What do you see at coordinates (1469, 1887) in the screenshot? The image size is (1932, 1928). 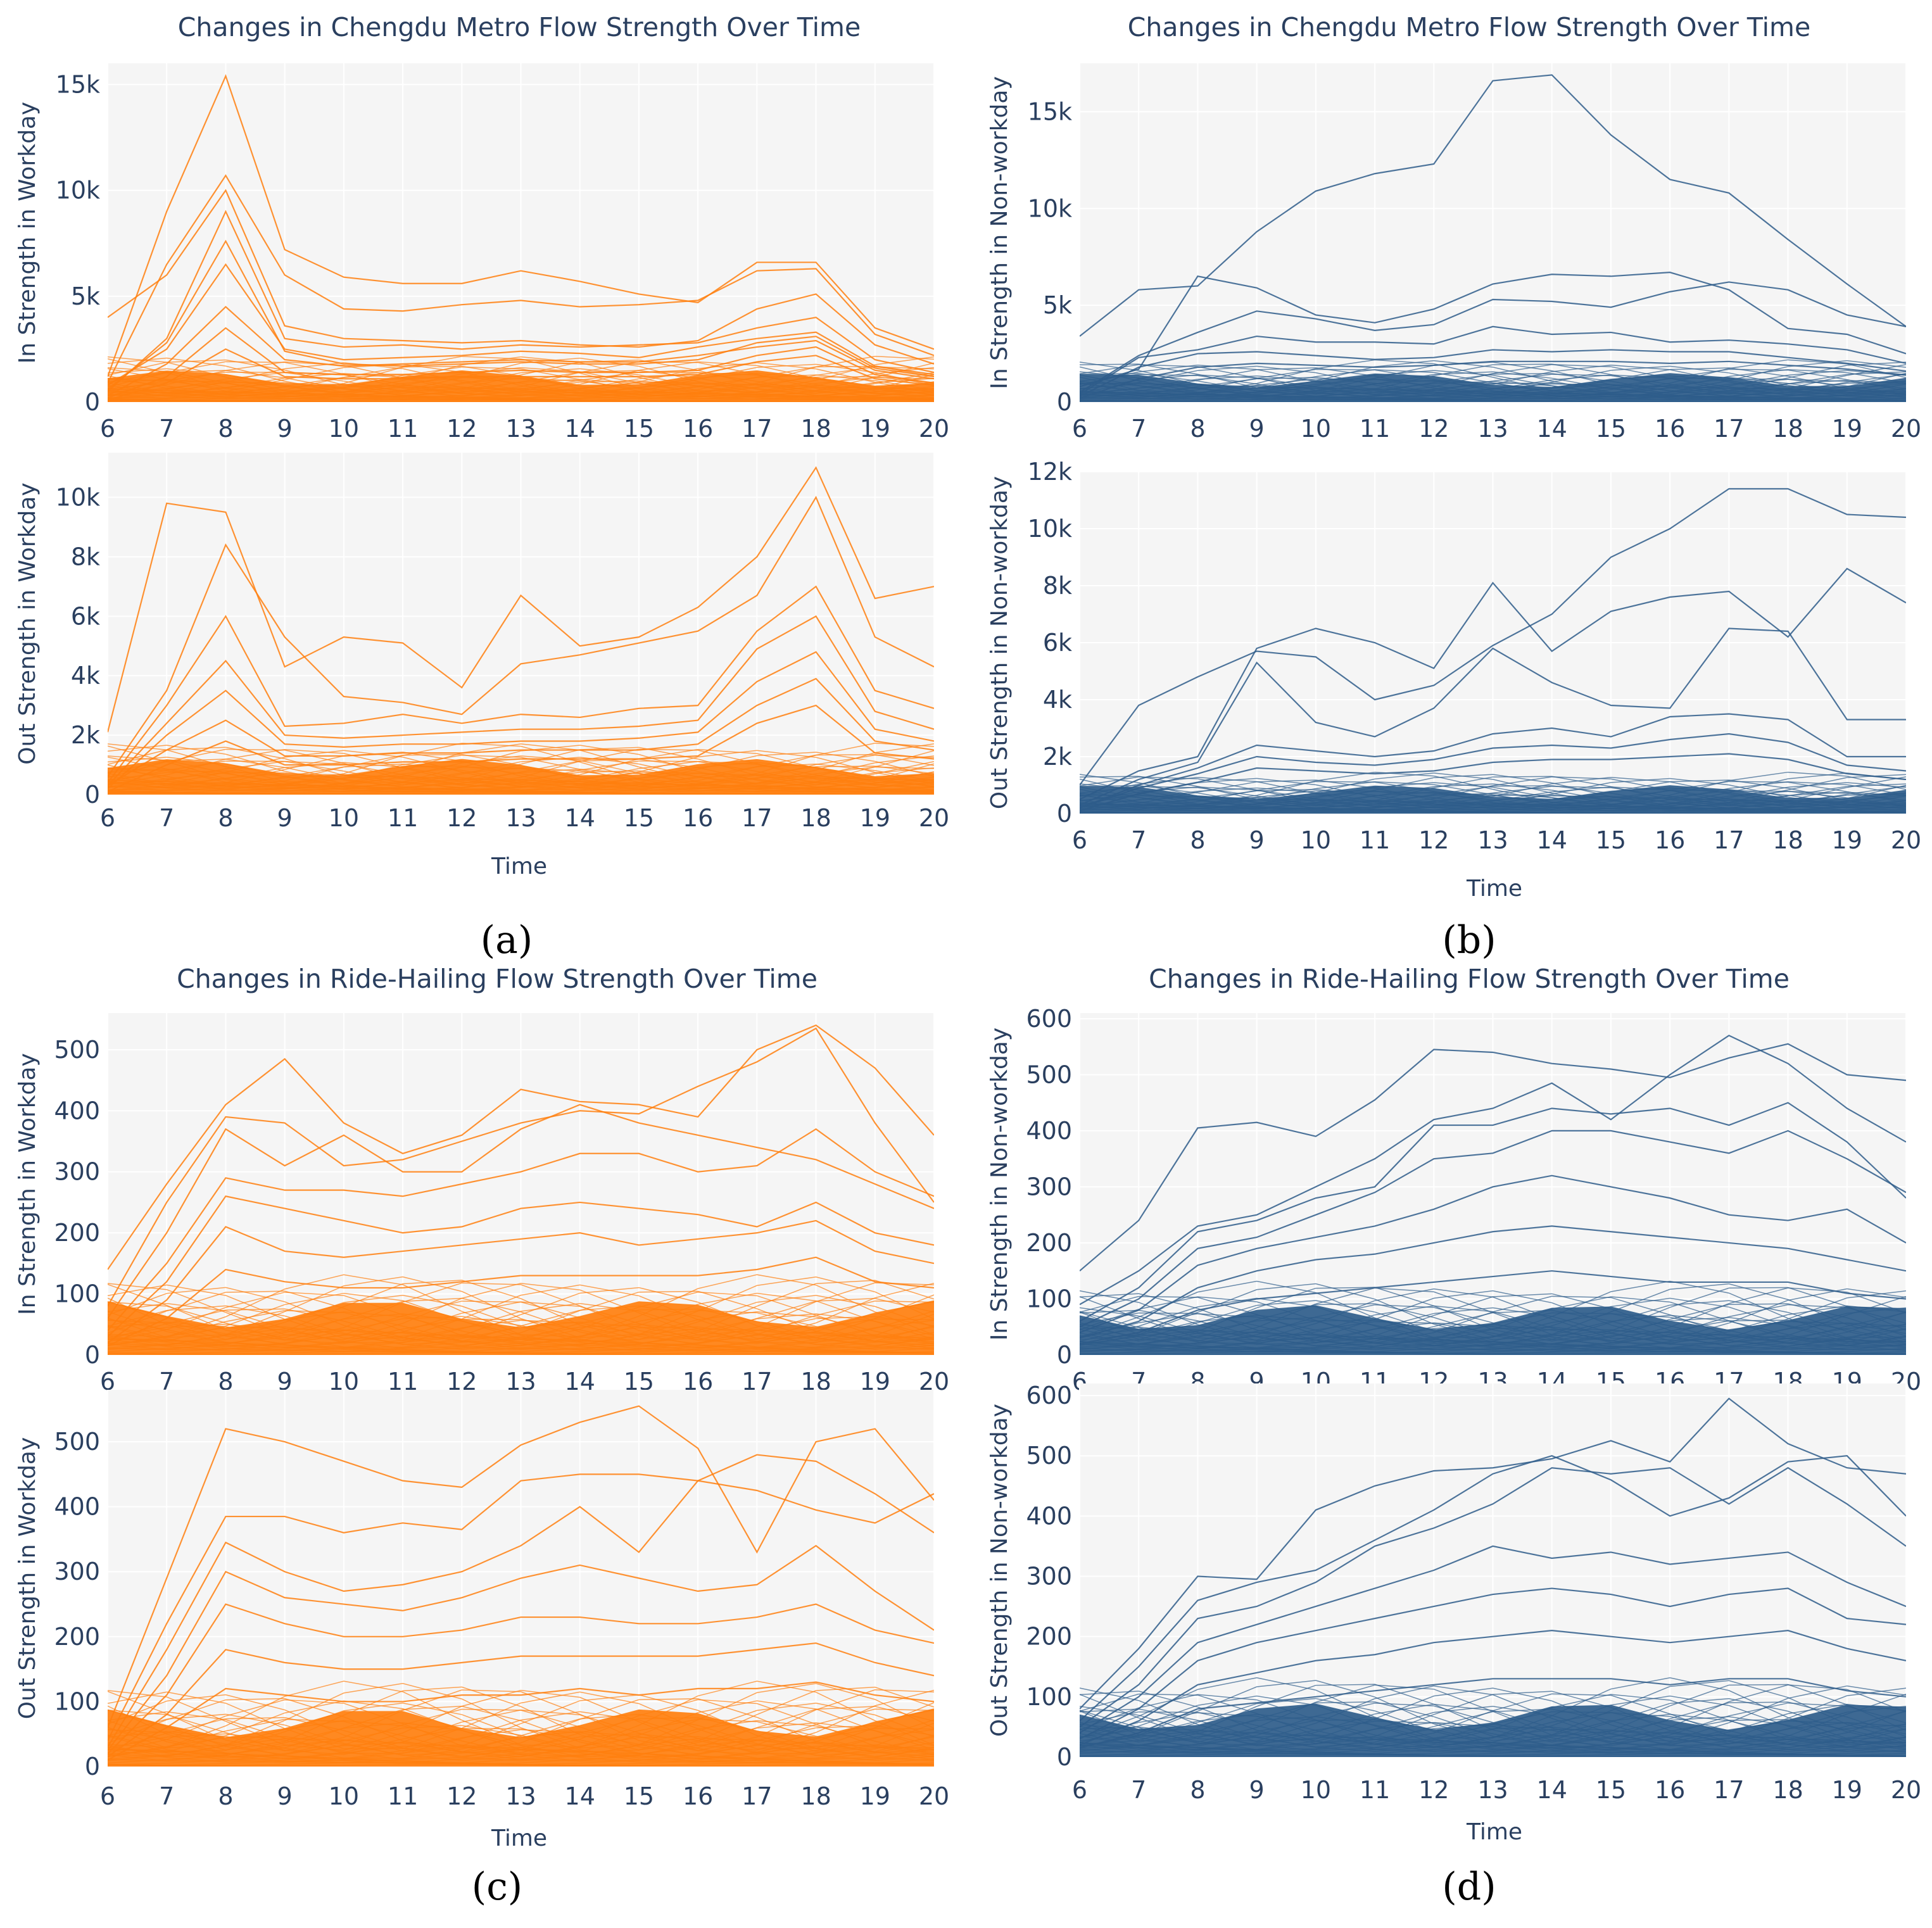 I see `panel-caption: (d)` at bounding box center [1469, 1887].